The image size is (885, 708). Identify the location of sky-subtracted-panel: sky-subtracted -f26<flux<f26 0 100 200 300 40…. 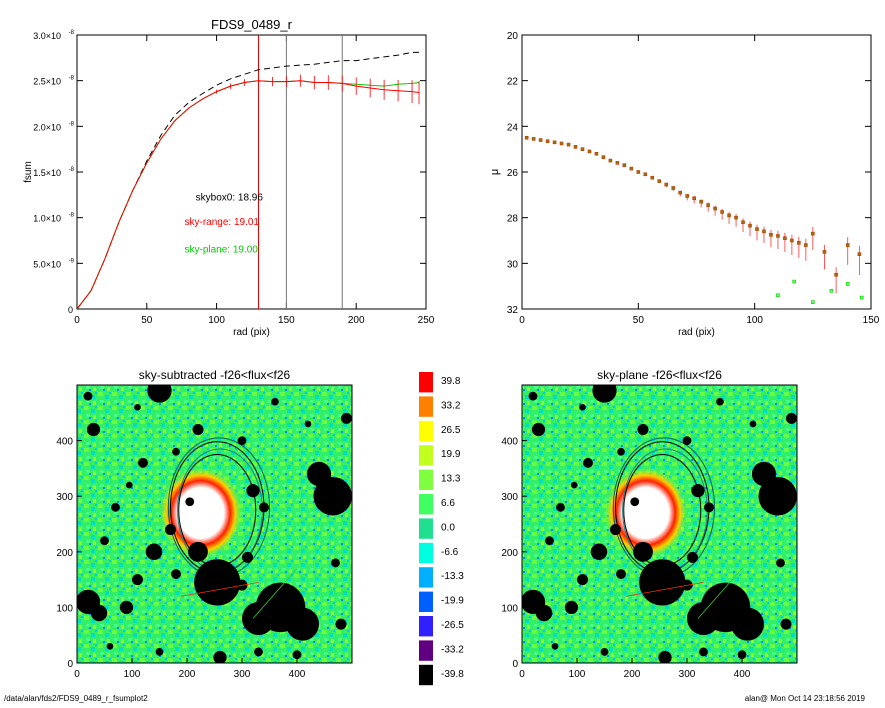
(204, 524).